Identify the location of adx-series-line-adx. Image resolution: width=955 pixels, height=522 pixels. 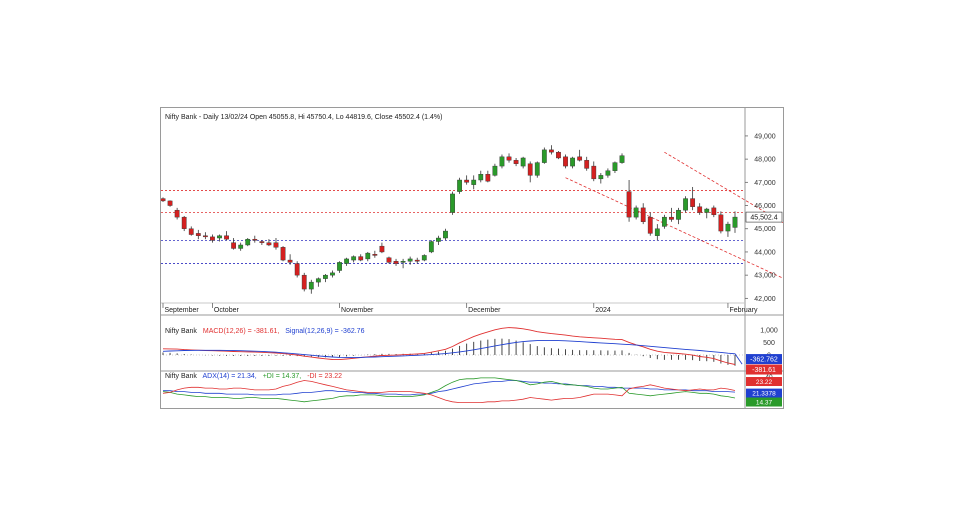
(449, 388).